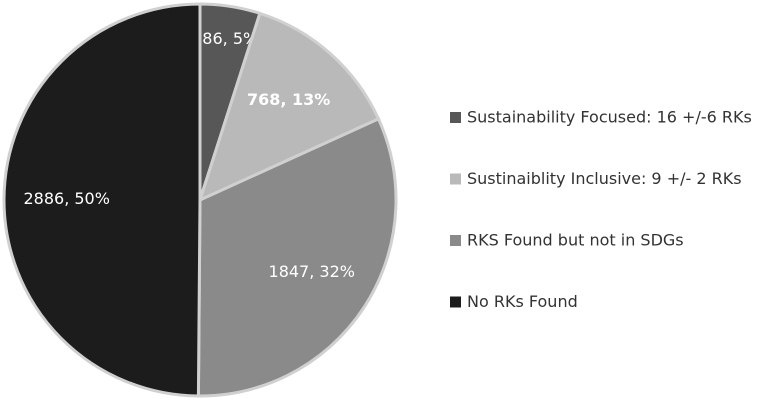 The image size is (765, 401). Describe the element at coordinates (312, 271) in the screenshot. I see `data-label: 1847, 32%` at that location.